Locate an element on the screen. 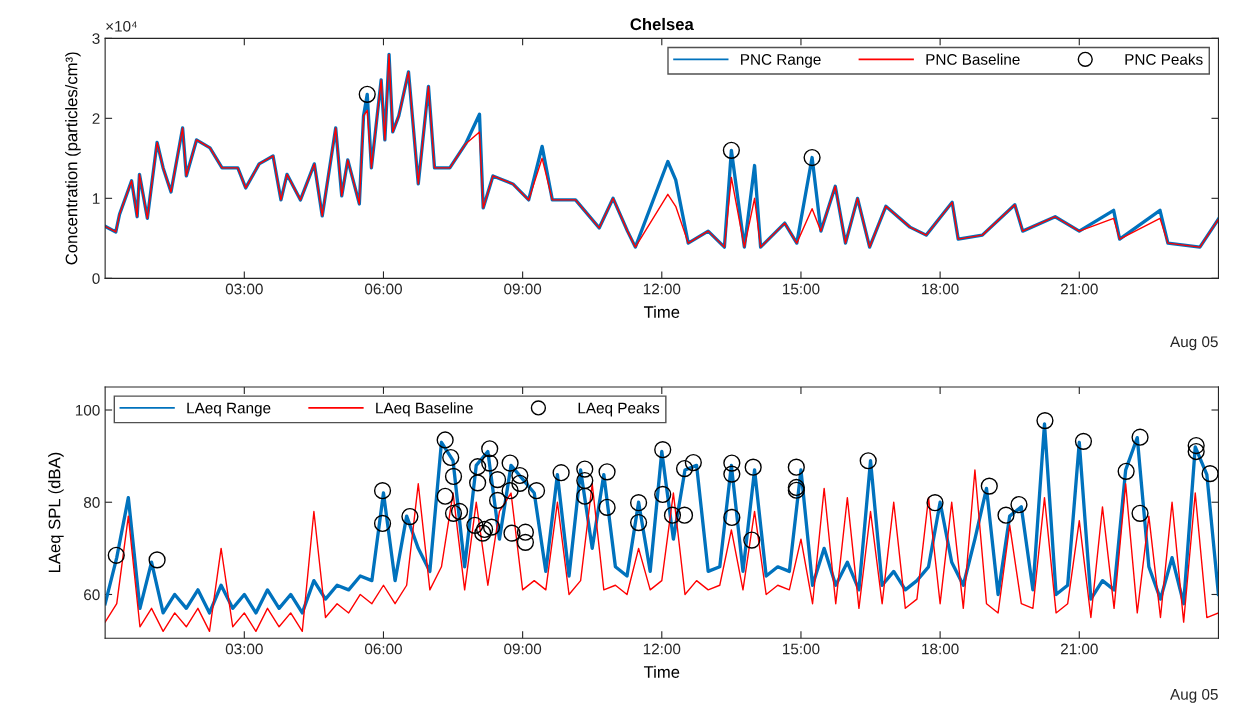 This screenshot has height=710, width=1237. y-tick-label: 0 is located at coordinates (96, 279).